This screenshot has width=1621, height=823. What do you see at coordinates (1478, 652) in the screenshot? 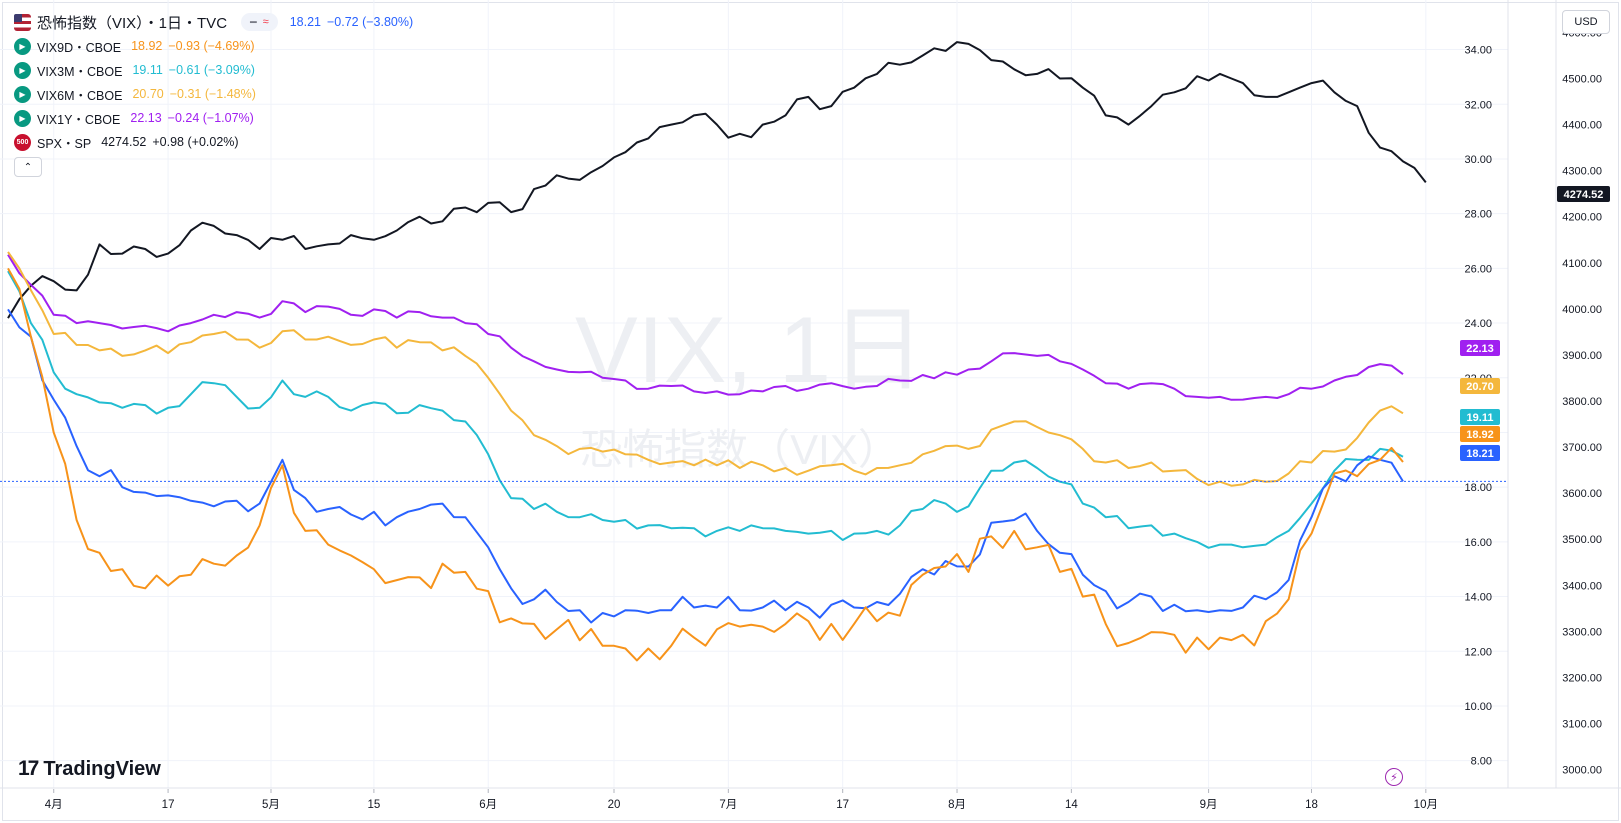
I see `left-axis-tick: 12.00` at bounding box center [1478, 652].